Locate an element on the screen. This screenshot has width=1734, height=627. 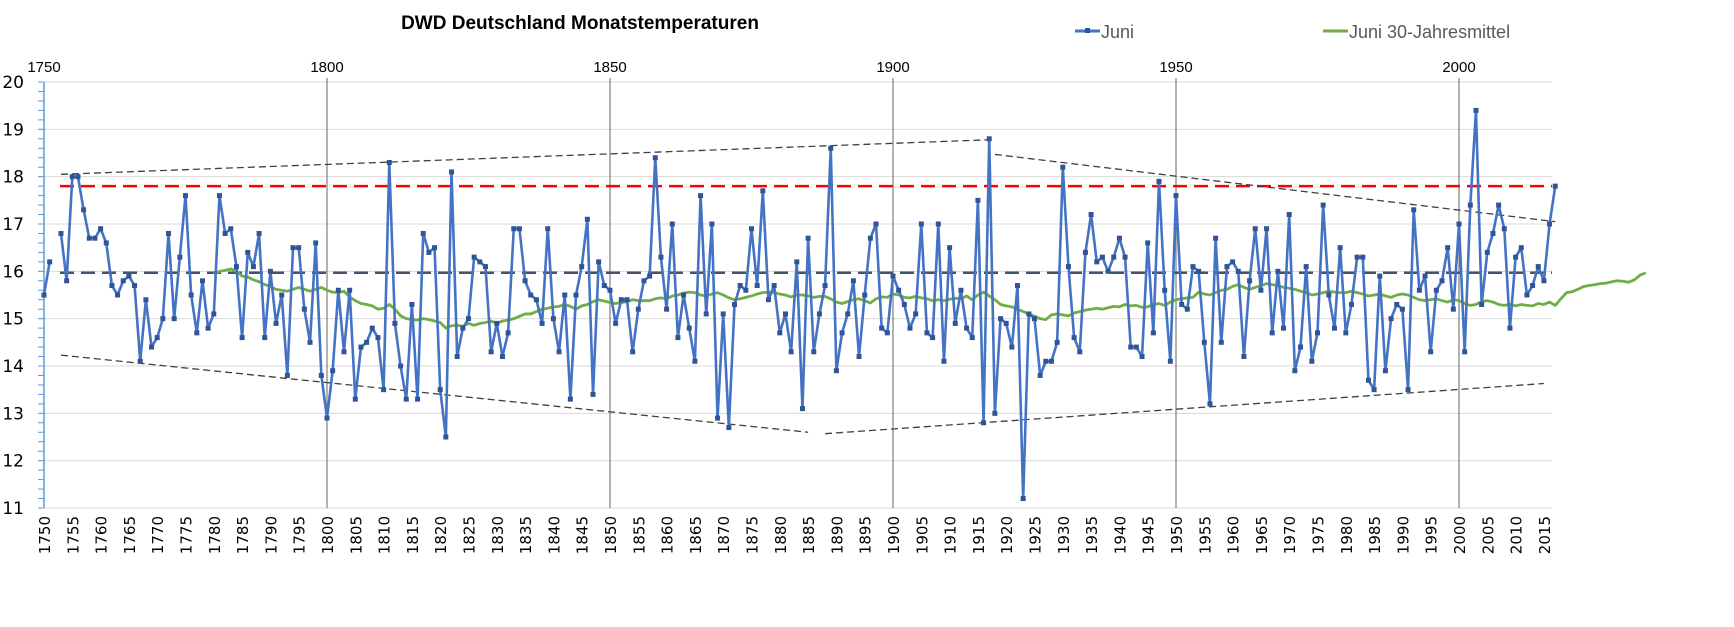
x-tick-label: 1880 is located at coordinates (781, 535).